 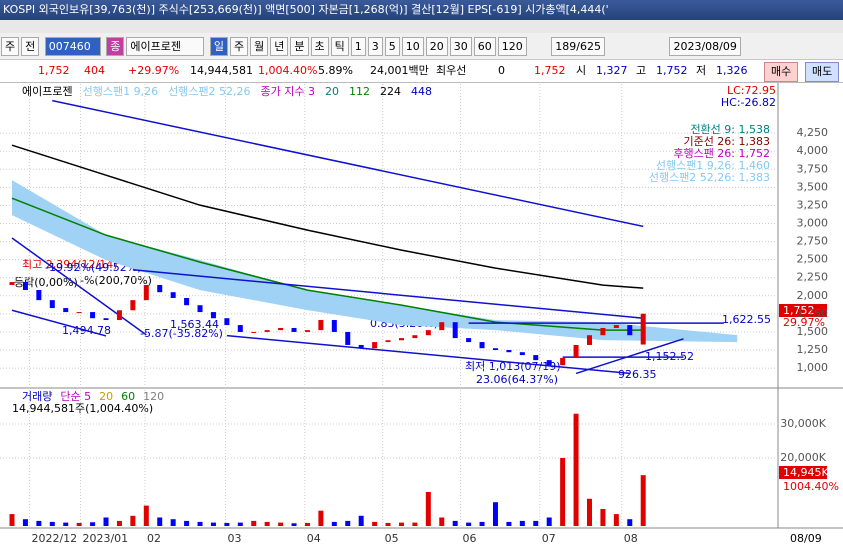 What do you see at coordinates (314, 538) in the screenshot?
I see `x-tick-label: 04` at bounding box center [314, 538].